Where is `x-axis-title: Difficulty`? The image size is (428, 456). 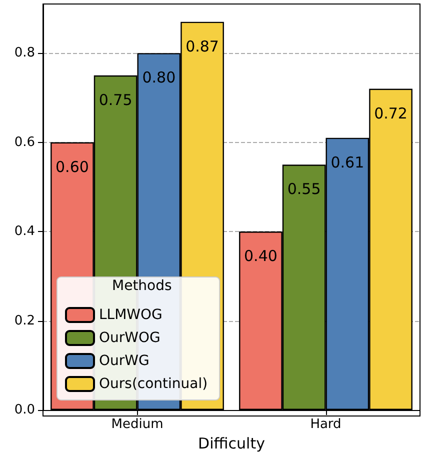 x-axis-title: Difficulty is located at coordinates (232, 443).